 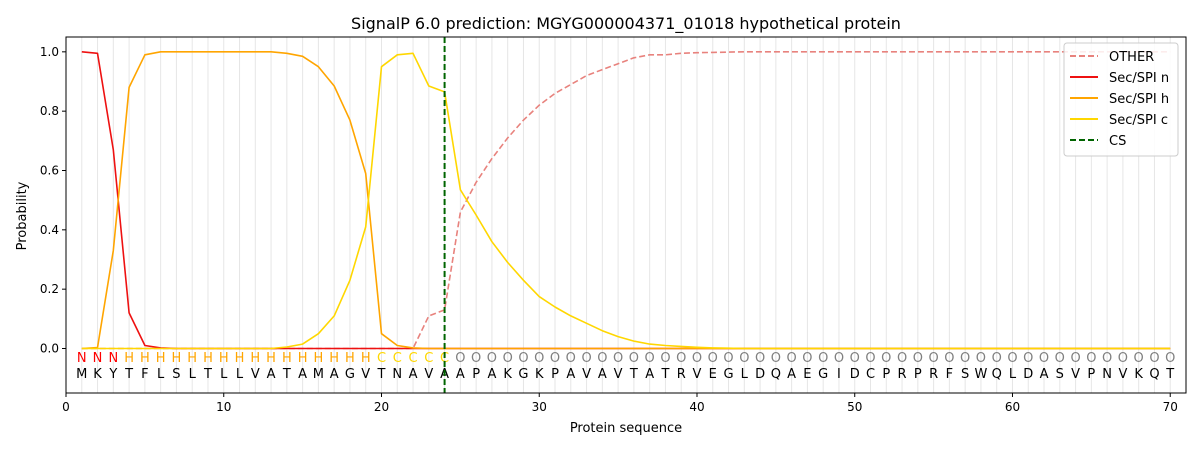 What do you see at coordinates (49, 230) in the screenshot?
I see `y-tick-label: 0.4` at bounding box center [49, 230].